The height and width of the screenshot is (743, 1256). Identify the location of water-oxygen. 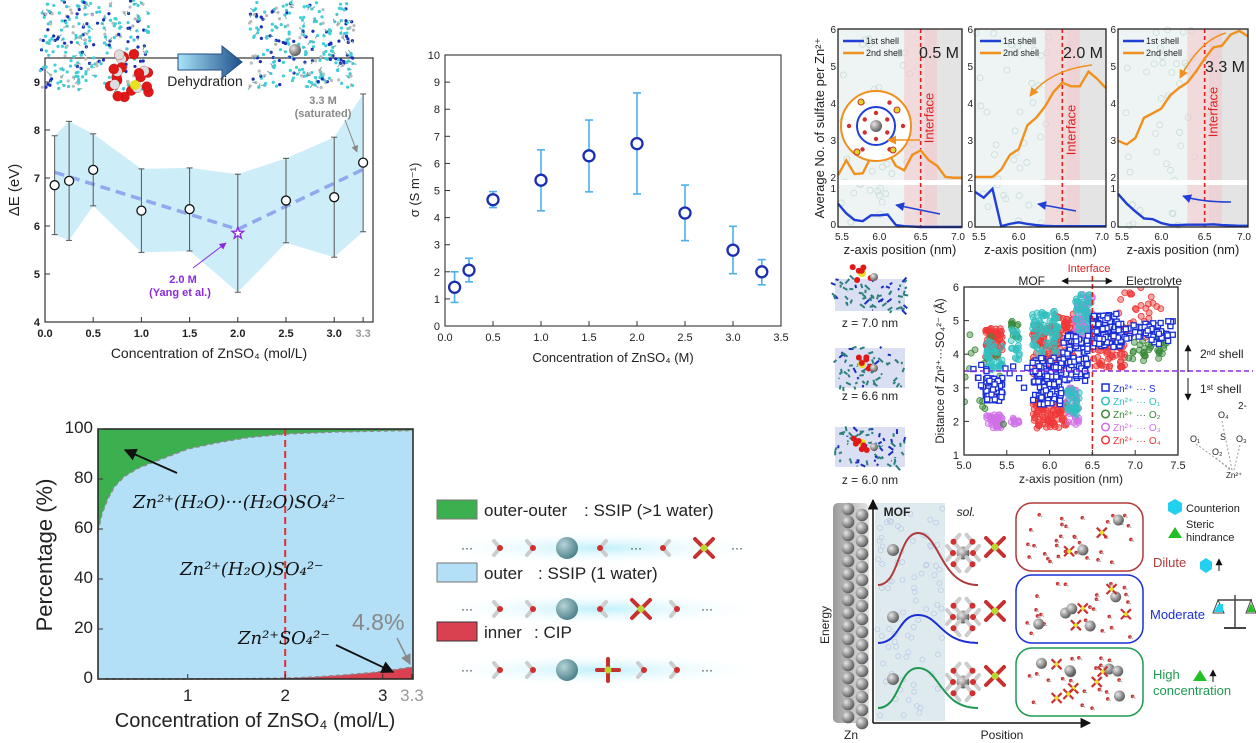
(887, 132).